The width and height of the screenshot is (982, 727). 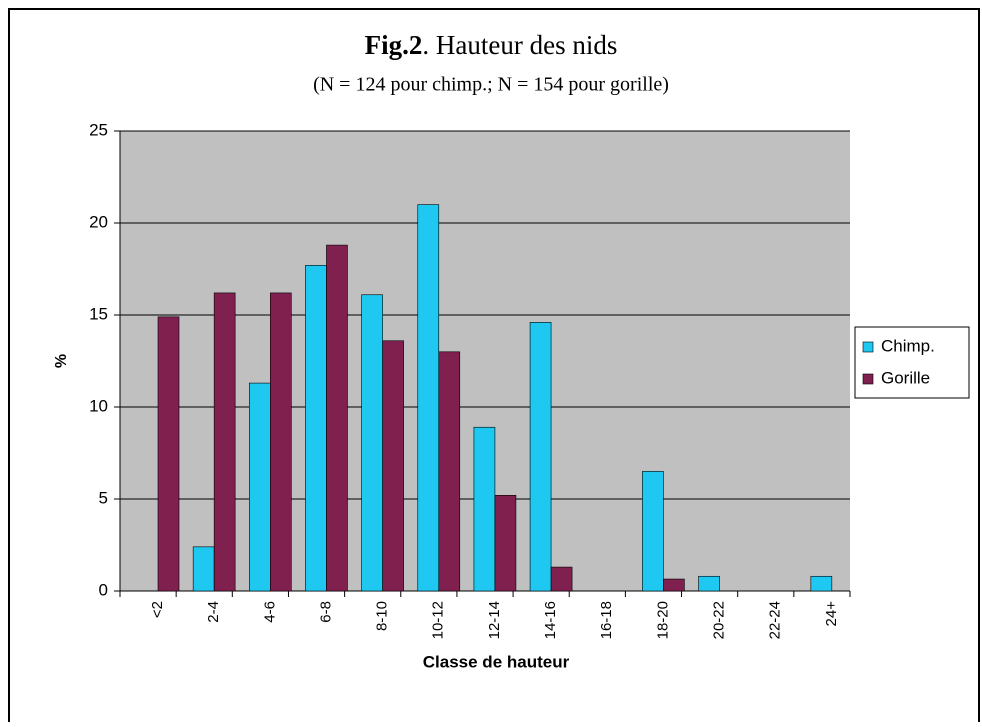 I want to click on y-tick-label: 5, so click(x=103, y=497).